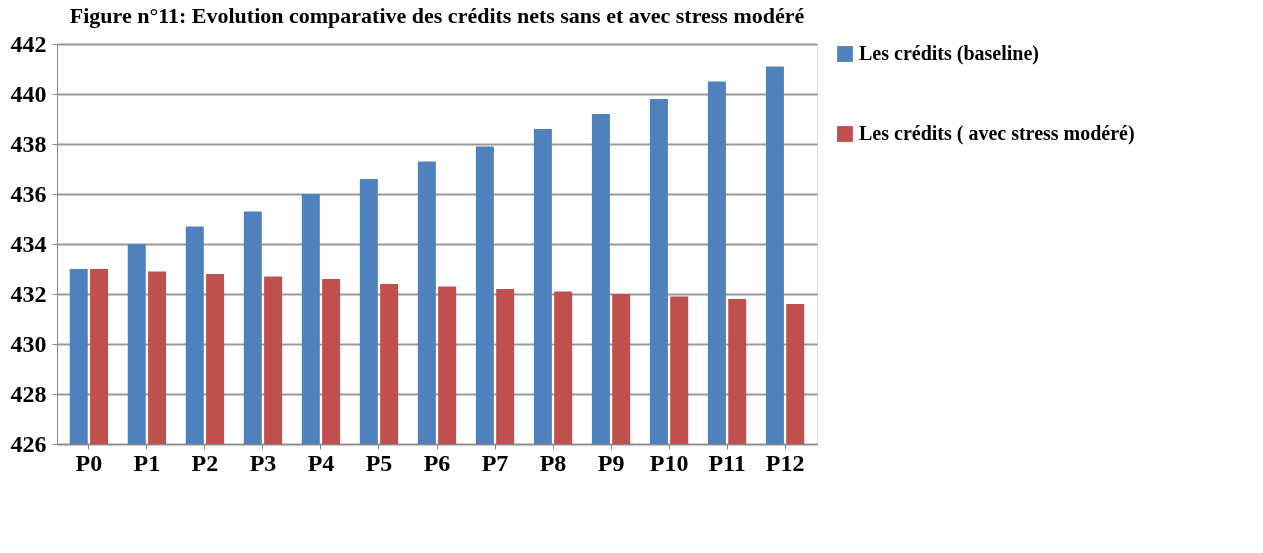  What do you see at coordinates (437, 15) in the screenshot?
I see `chart-title: Figure n°11: Evolution comparative des crédits nets sans et avec stress modéré` at bounding box center [437, 15].